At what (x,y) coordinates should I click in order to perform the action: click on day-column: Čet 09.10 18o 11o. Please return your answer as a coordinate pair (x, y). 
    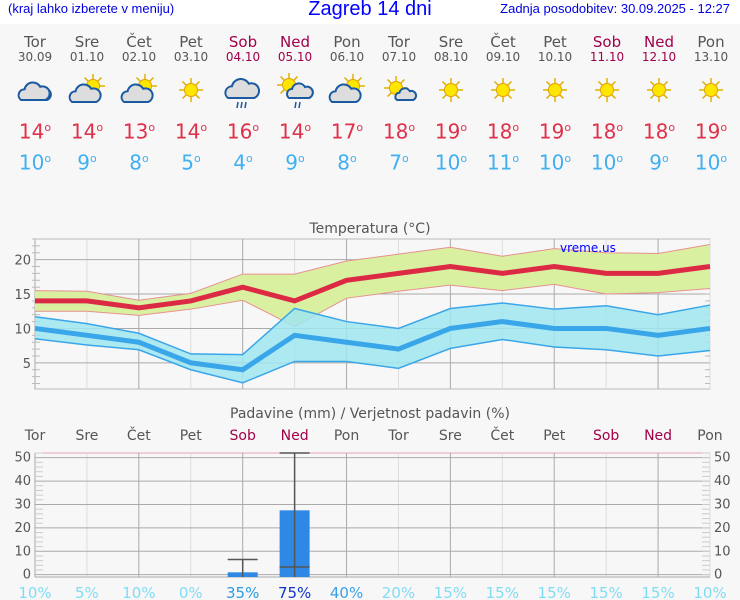
    Looking at the image, I should click on (503, 104).